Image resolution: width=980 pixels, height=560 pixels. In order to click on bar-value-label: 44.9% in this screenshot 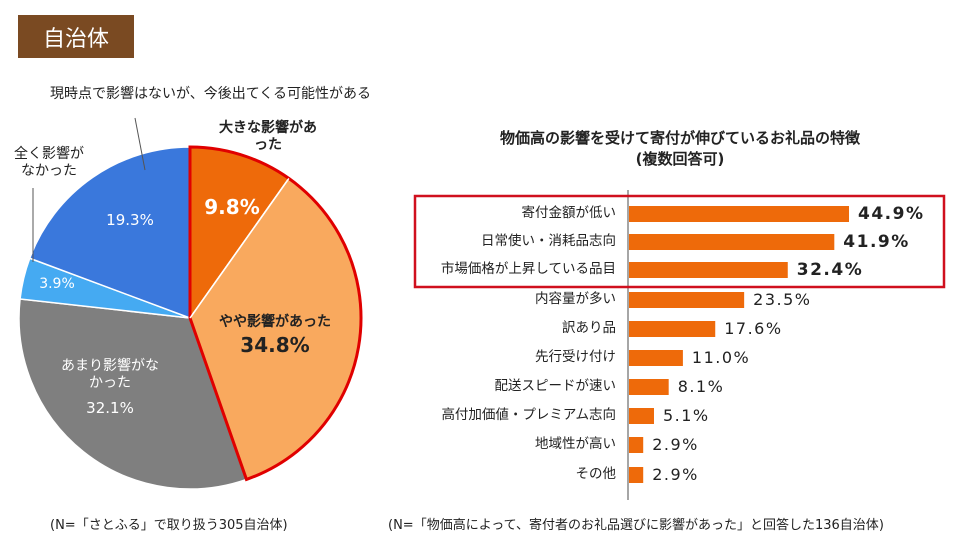, I will do `click(891, 214)`.